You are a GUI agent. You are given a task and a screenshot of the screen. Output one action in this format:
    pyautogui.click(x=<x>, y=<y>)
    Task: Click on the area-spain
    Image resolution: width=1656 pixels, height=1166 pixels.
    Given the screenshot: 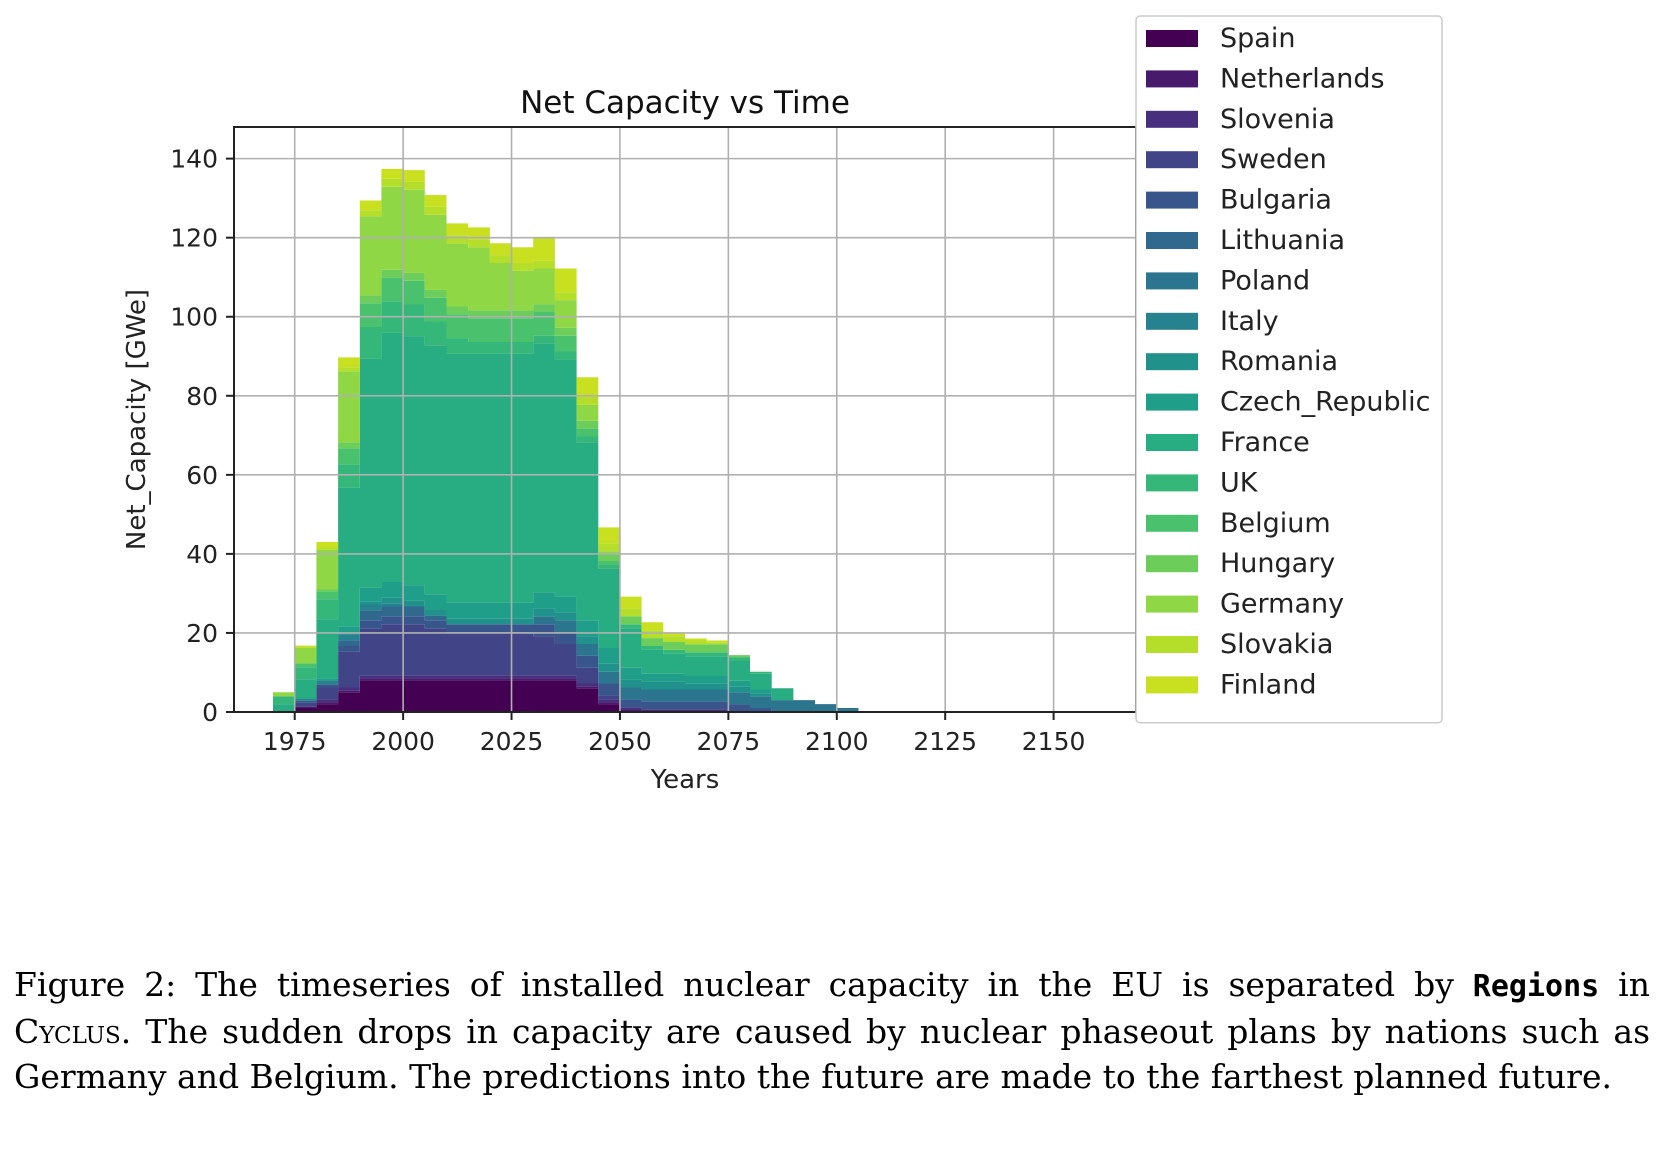 What is the action you would take?
    pyautogui.click(x=704, y=696)
    